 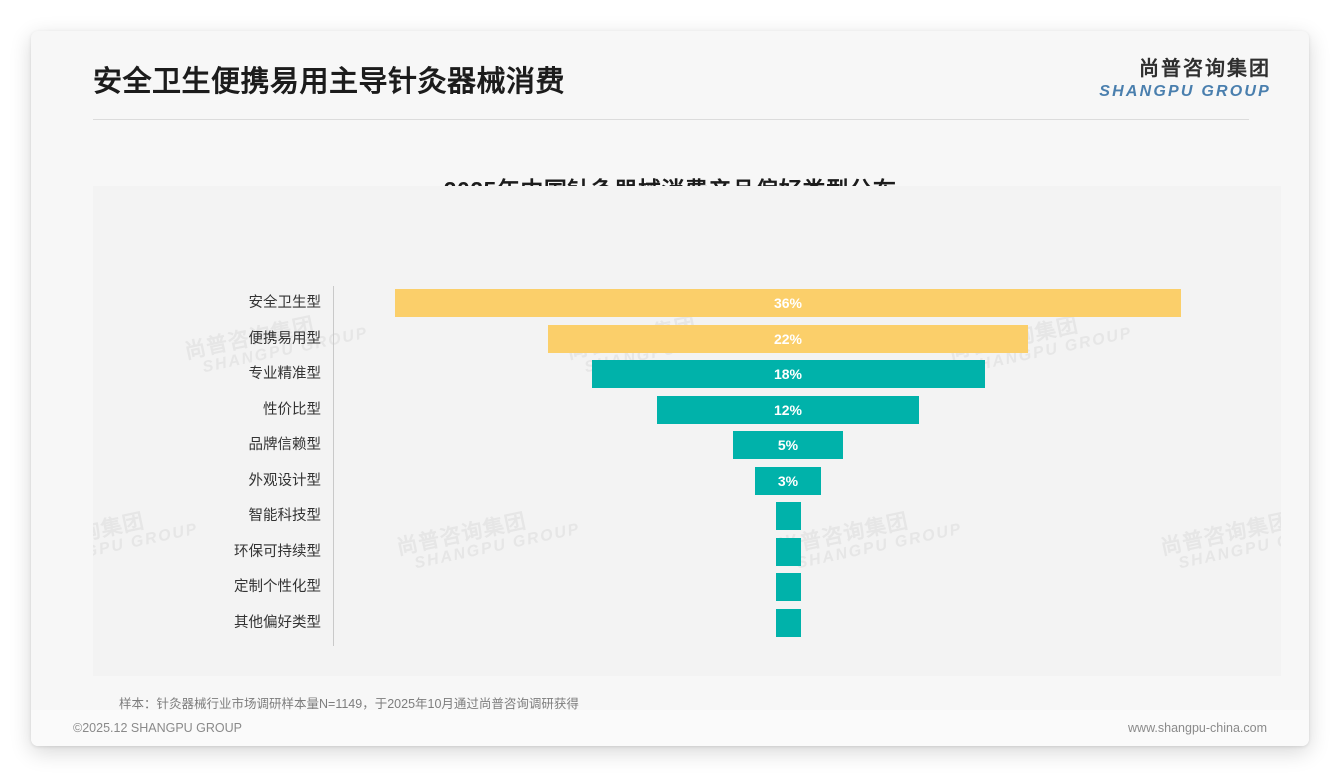 I want to click on chart-row: 性价比型 12%, so click(x=687, y=411).